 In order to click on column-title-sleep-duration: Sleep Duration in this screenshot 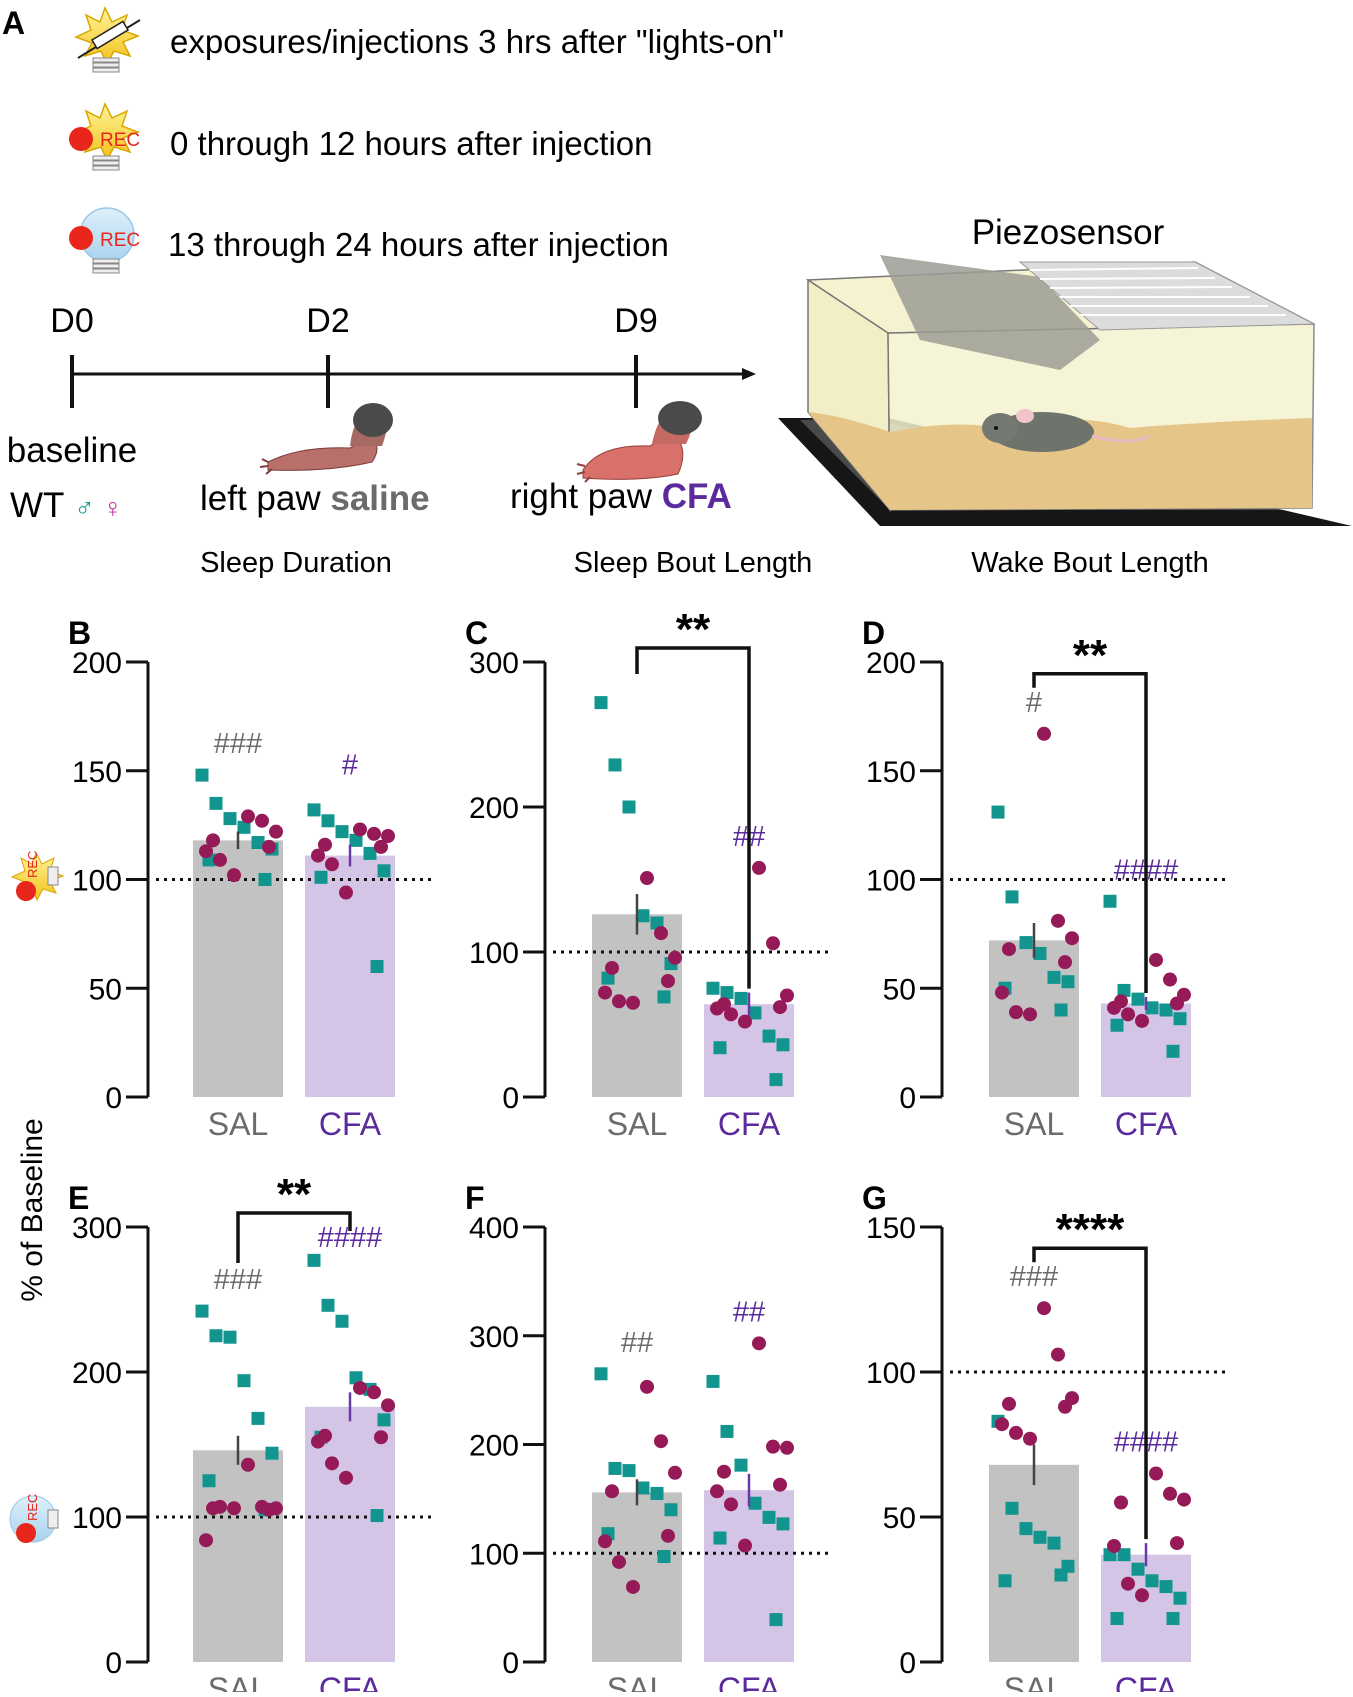, I will do `click(296, 563)`.